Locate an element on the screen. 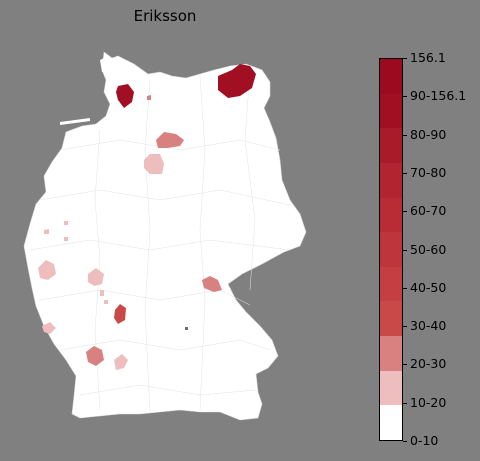 This screenshot has width=480, height=461. district-small-north is located at coordinates (149, 97).